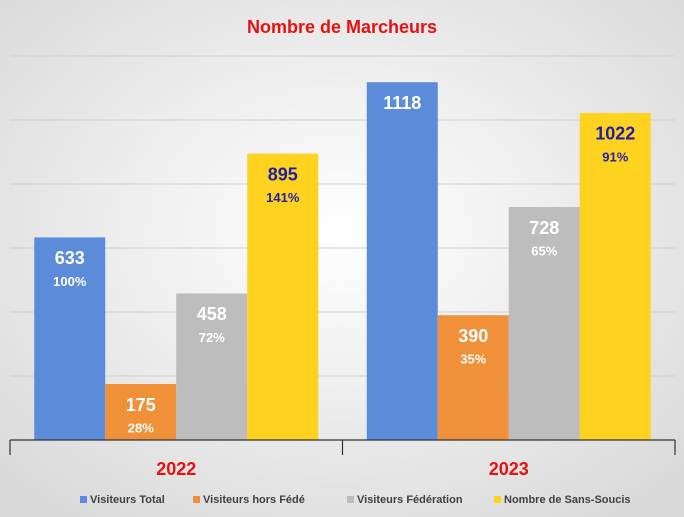 Image resolution: width=684 pixels, height=517 pixels. What do you see at coordinates (615, 134) in the screenshot?
I see `value-label: 1022` at bounding box center [615, 134].